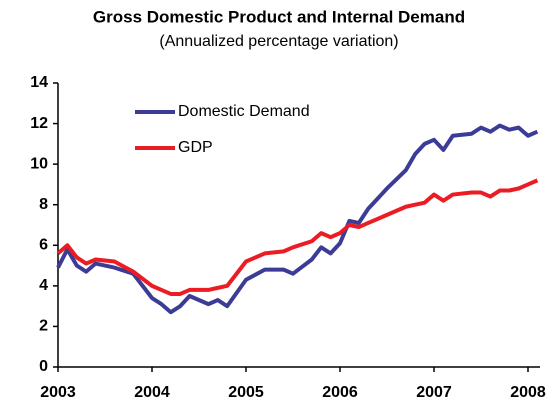 The image size is (559, 415). I want to click on x-tick-label: 2006, so click(340, 392).